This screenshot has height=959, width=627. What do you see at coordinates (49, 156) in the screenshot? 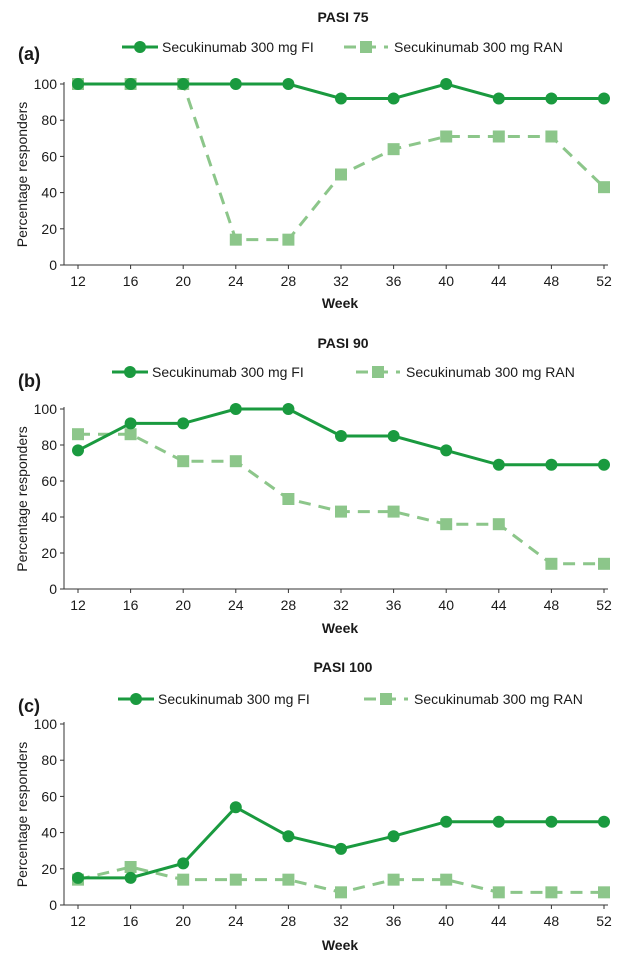
I see `y-tick-label: 60` at bounding box center [49, 156].